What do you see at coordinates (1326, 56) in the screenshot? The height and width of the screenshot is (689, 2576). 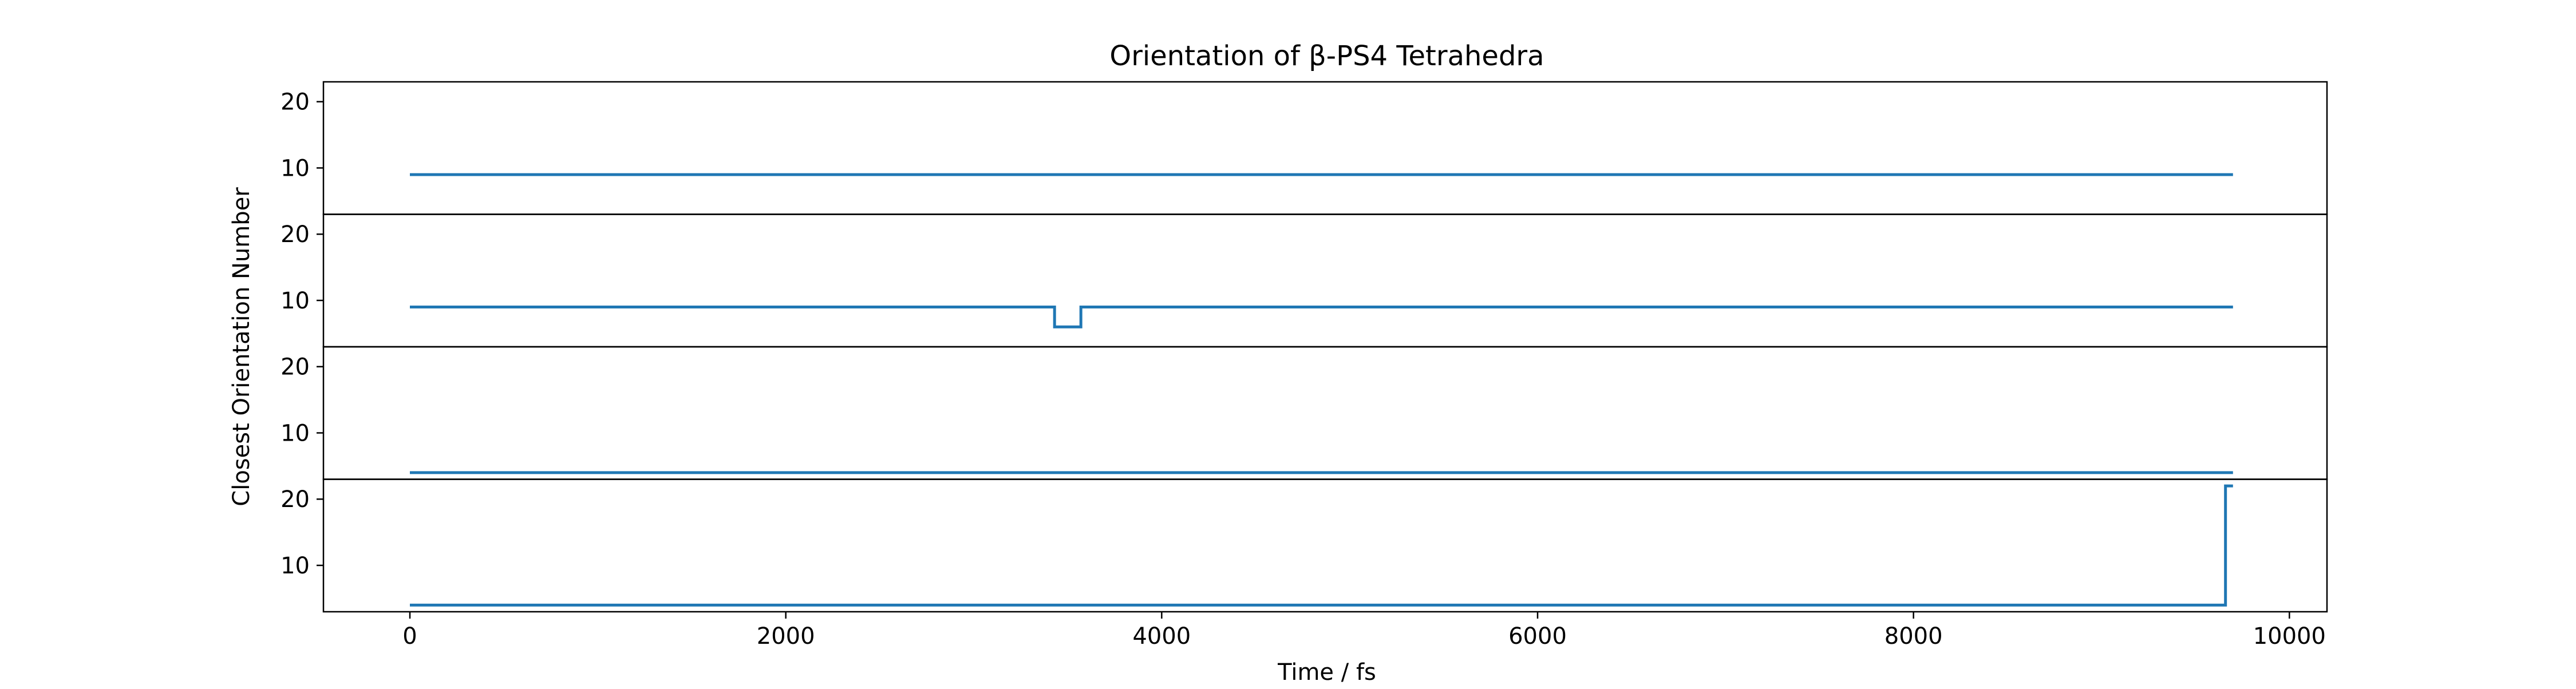 I see `chart-title: Orientation of β-PS4 Tetrahedra` at bounding box center [1326, 56].